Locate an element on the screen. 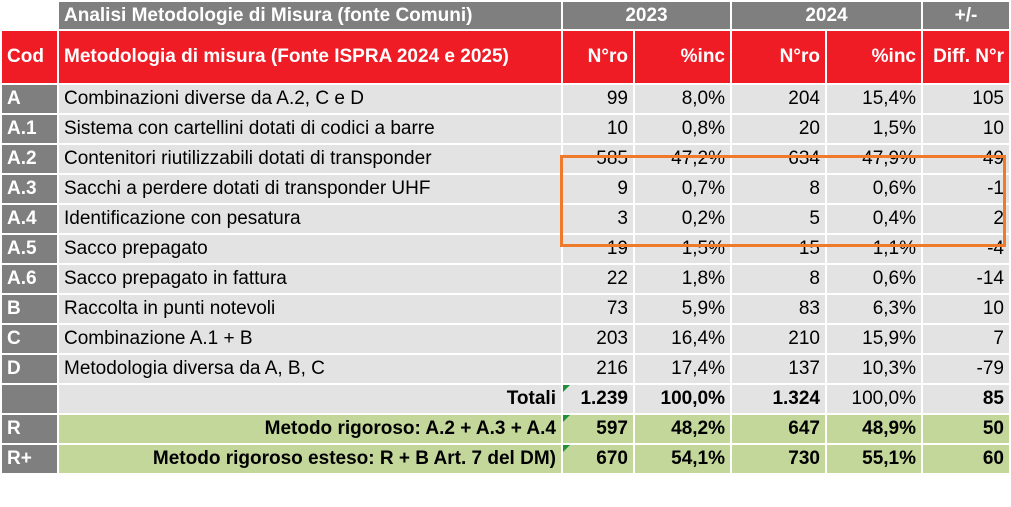  totals-n-2024: 1.324 is located at coordinates (778, 399).